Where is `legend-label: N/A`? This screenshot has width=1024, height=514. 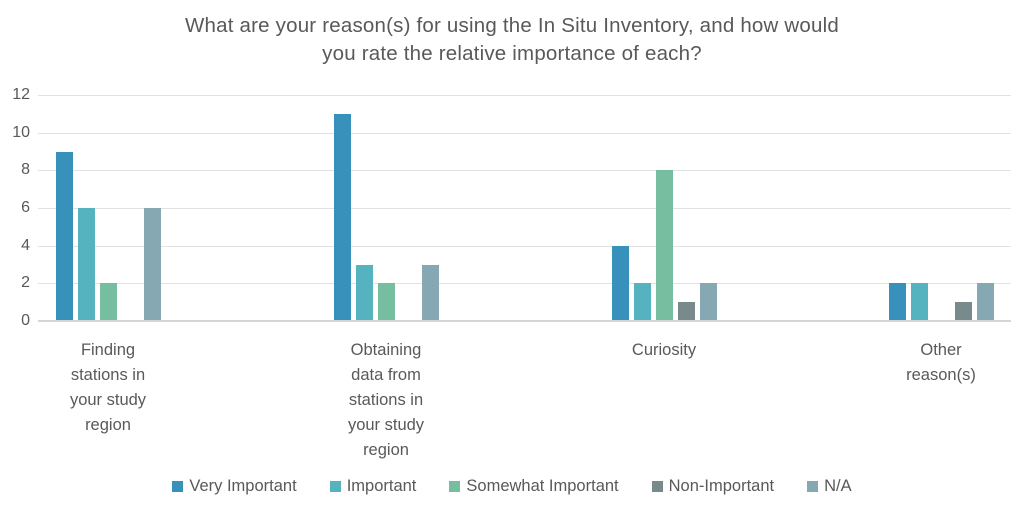
legend-label: N/A is located at coordinates (838, 486).